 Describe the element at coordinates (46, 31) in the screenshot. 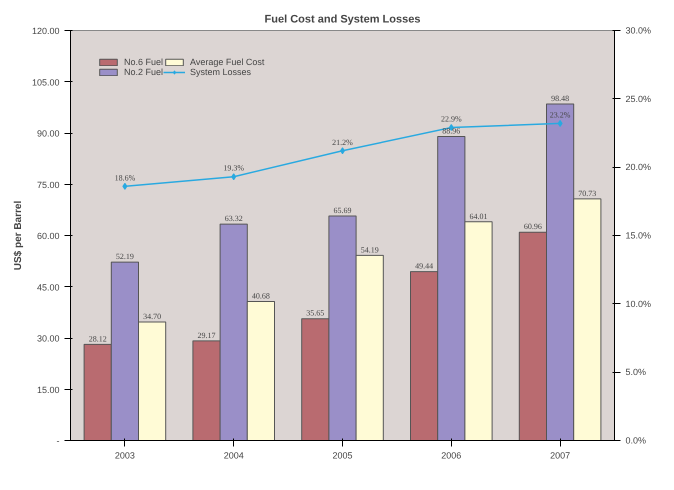

I see `y-tick-label: 120.00` at that location.